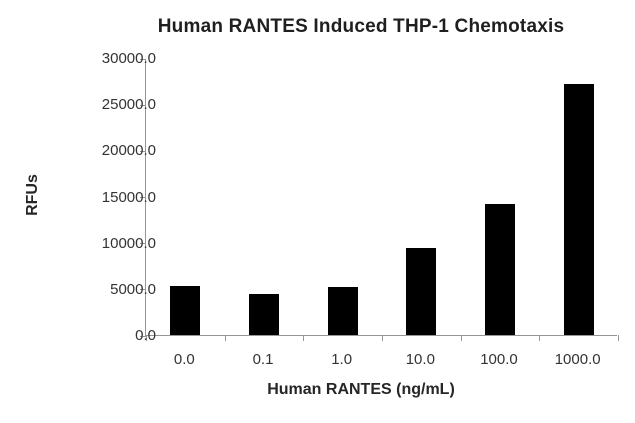  I want to click on bar-100.0, so click(500, 269).